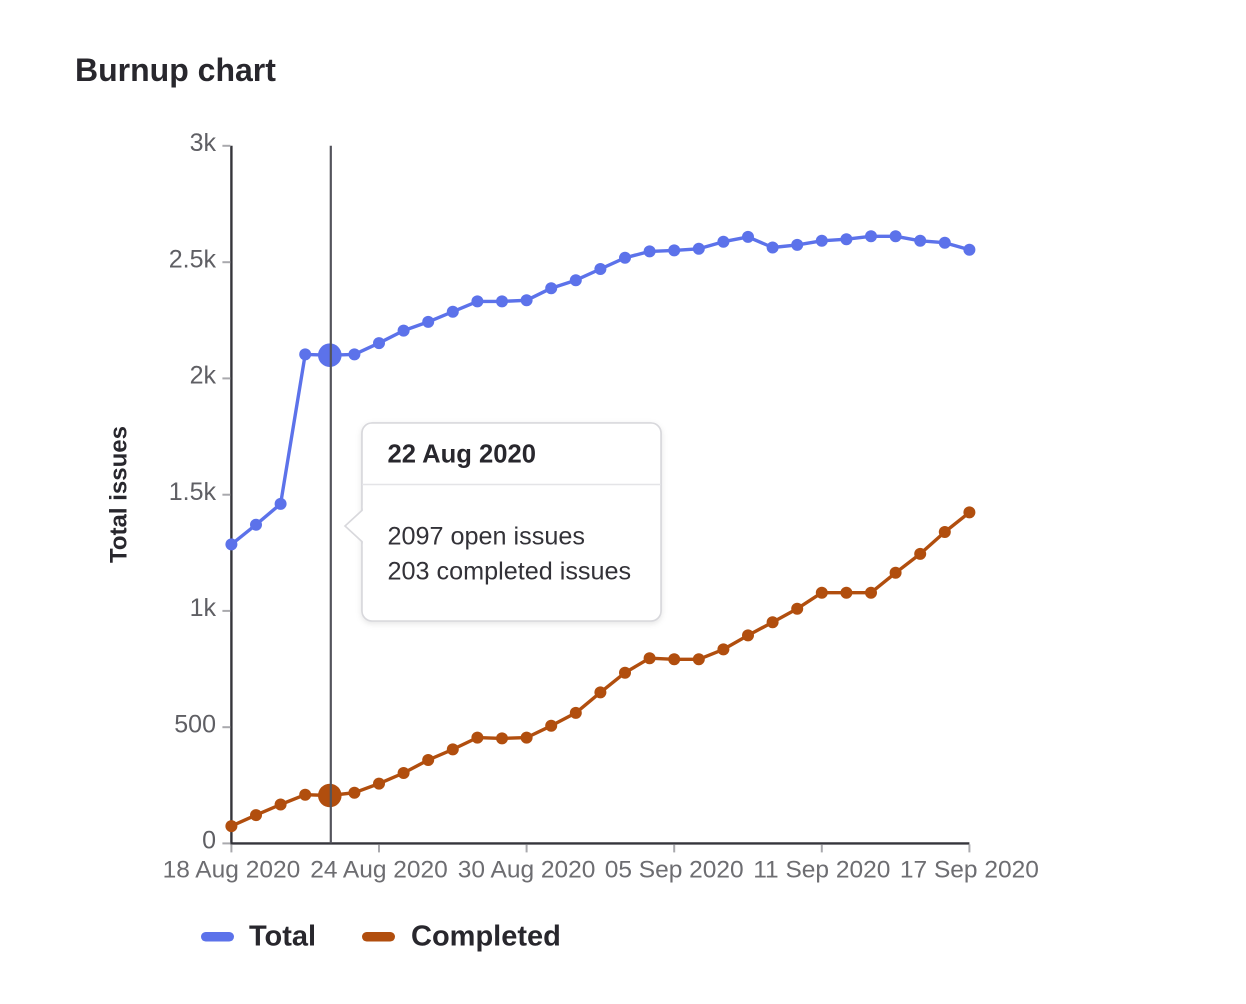 The height and width of the screenshot is (1004, 1246). I want to click on svg-text: 24 Aug 2020, so click(379, 870).